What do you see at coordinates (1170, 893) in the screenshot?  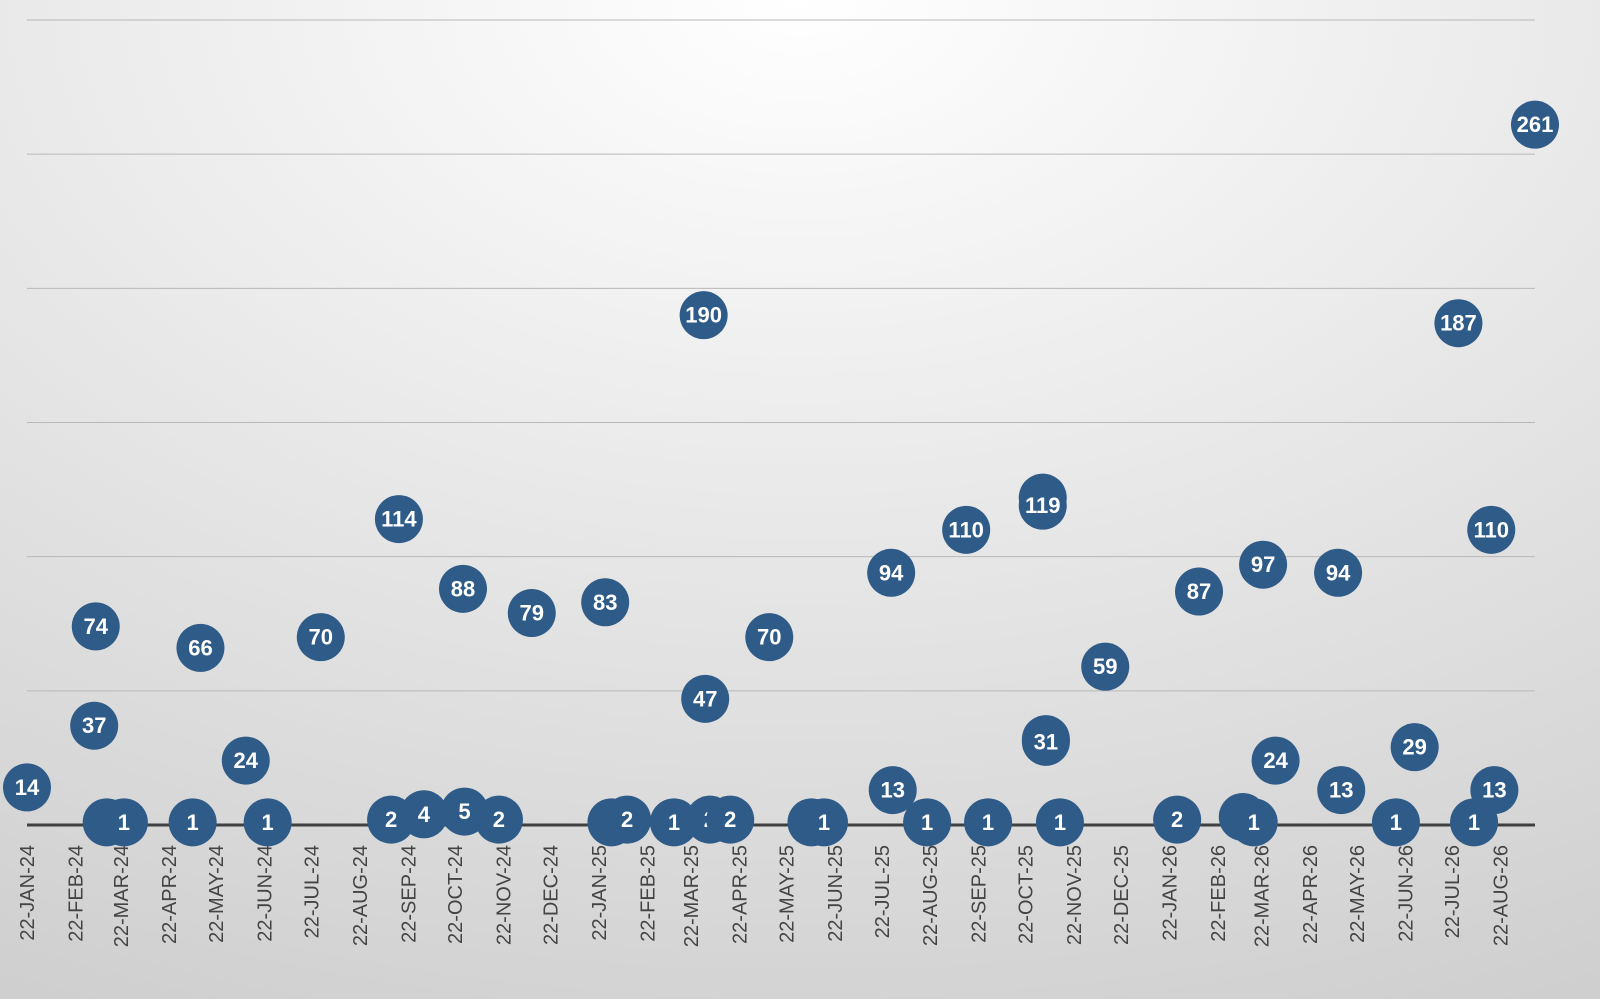 I see `x-tick-label: 22-JAN-26` at bounding box center [1170, 893].